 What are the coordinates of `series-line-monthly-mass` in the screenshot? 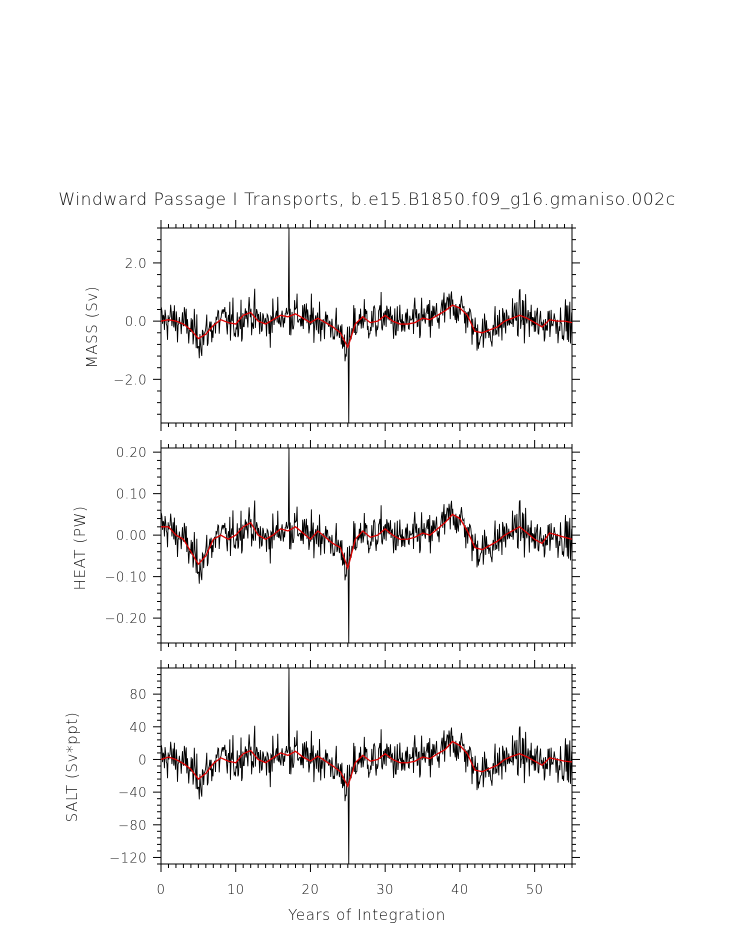 It's located at (366, 325).